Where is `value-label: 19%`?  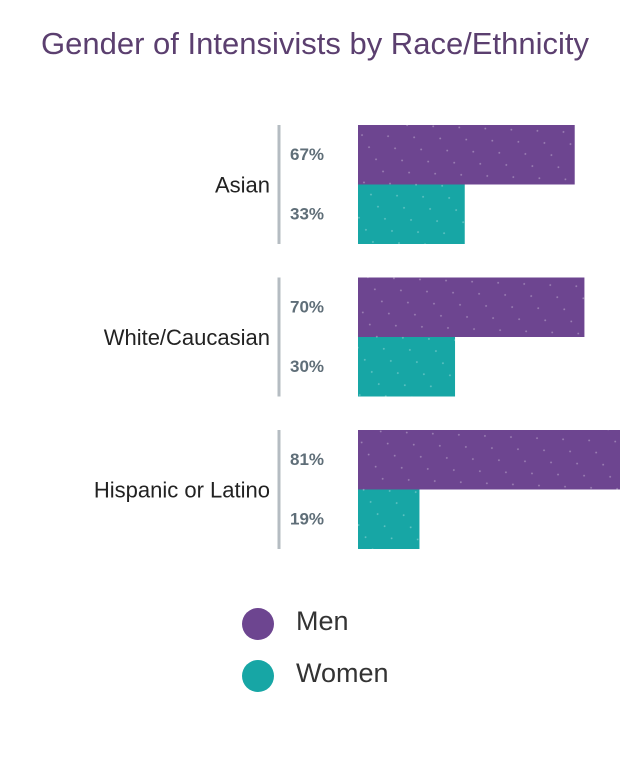
value-label: 19% is located at coordinates (307, 519).